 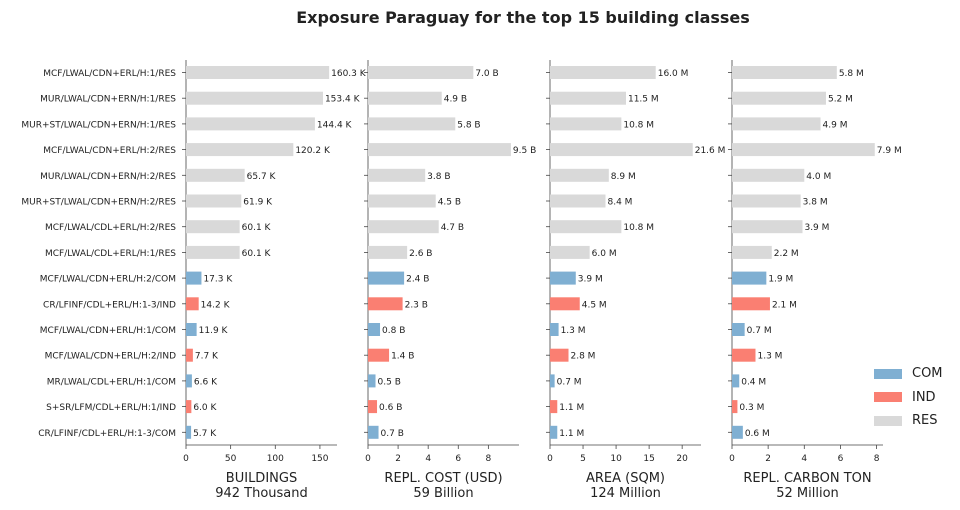 What do you see at coordinates (710, 151) in the screenshot?
I see `panel-3-value-label: 21.6 M` at bounding box center [710, 151].